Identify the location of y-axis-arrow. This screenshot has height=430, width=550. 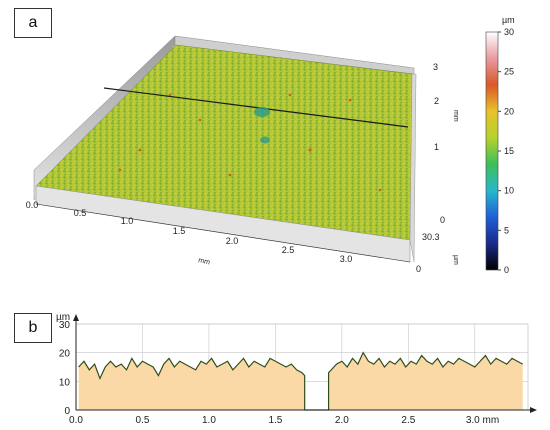
(76, 317).